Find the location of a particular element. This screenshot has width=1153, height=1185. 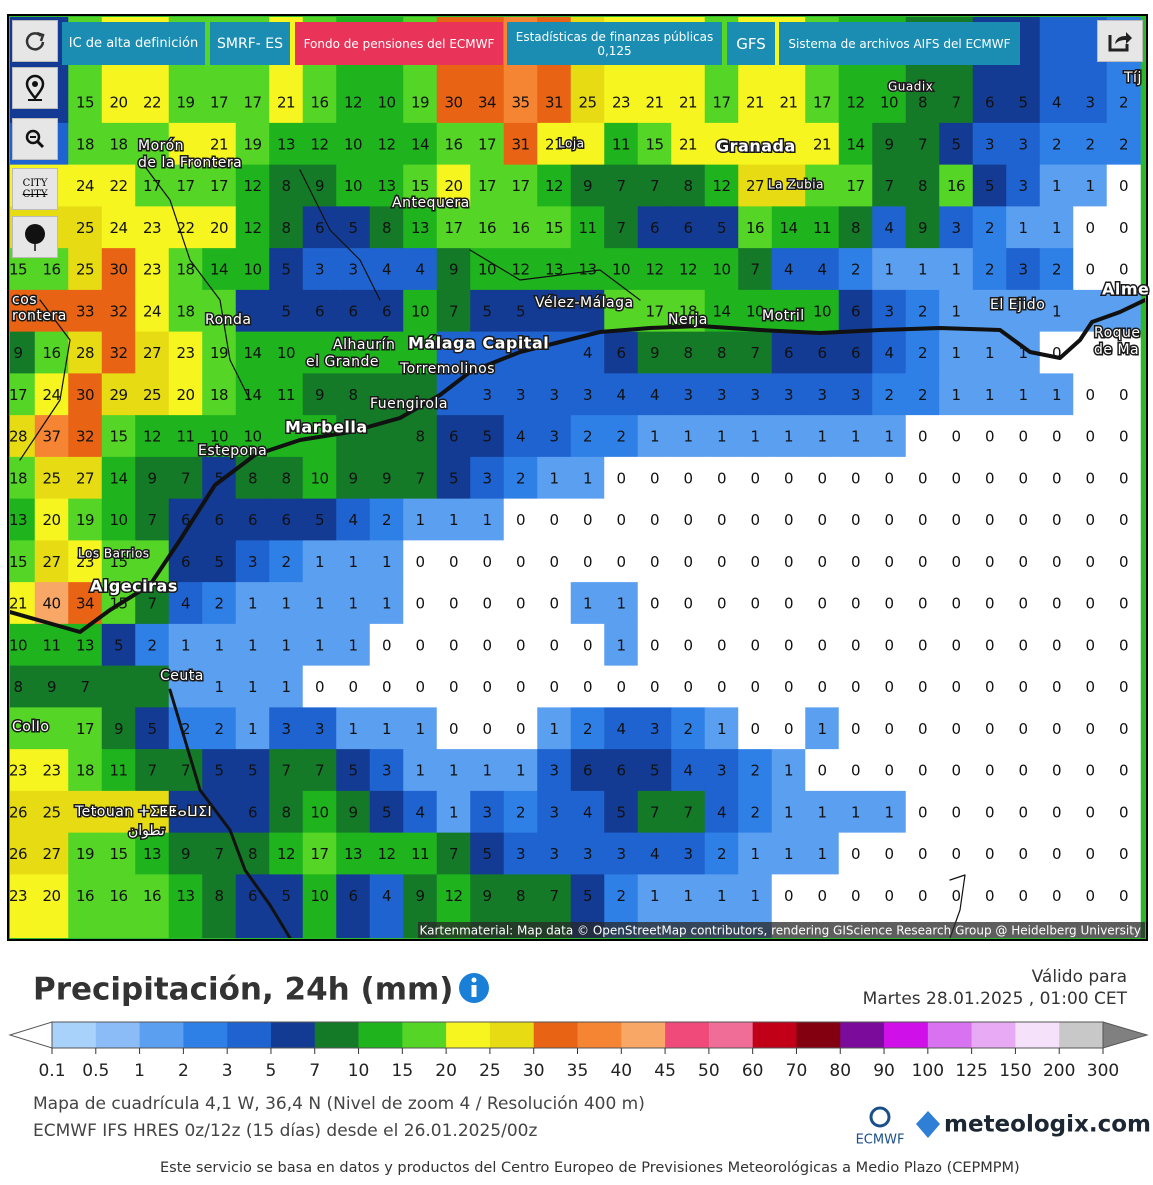

cell-value: 12 is located at coordinates (386, 144).